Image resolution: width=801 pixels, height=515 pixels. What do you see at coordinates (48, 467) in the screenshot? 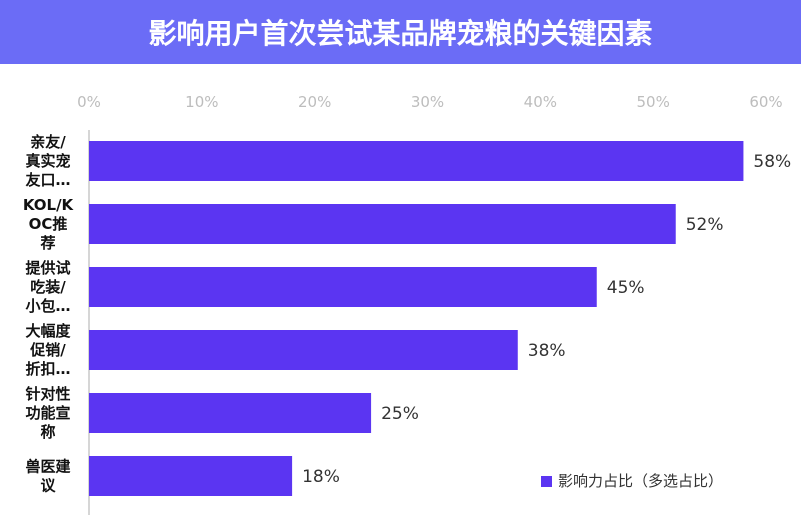
I see `category-label: 兽医建` at bounding box center [48, 467].